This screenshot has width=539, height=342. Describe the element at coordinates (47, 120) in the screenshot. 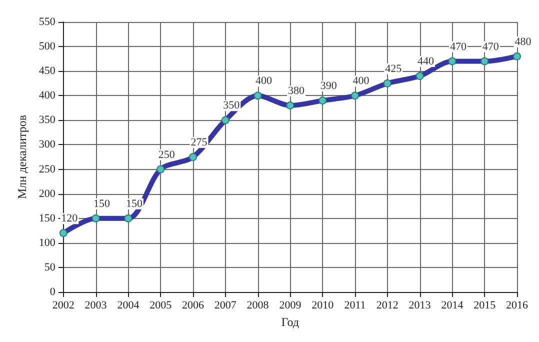

I see `y-tick-label: 350` at that location.